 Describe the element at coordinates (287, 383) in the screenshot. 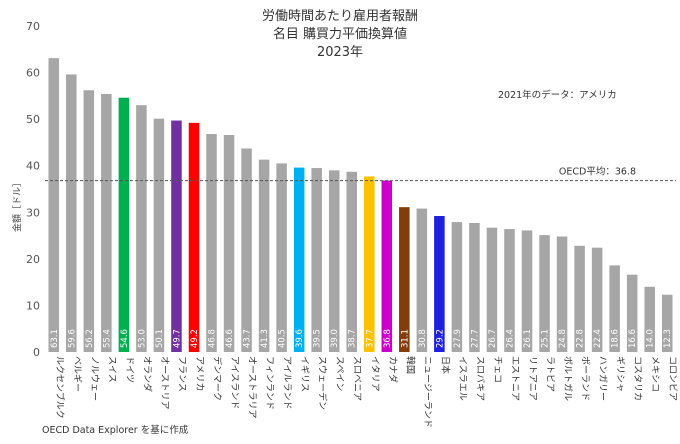

I see `category-label: アイルランド` at that location.